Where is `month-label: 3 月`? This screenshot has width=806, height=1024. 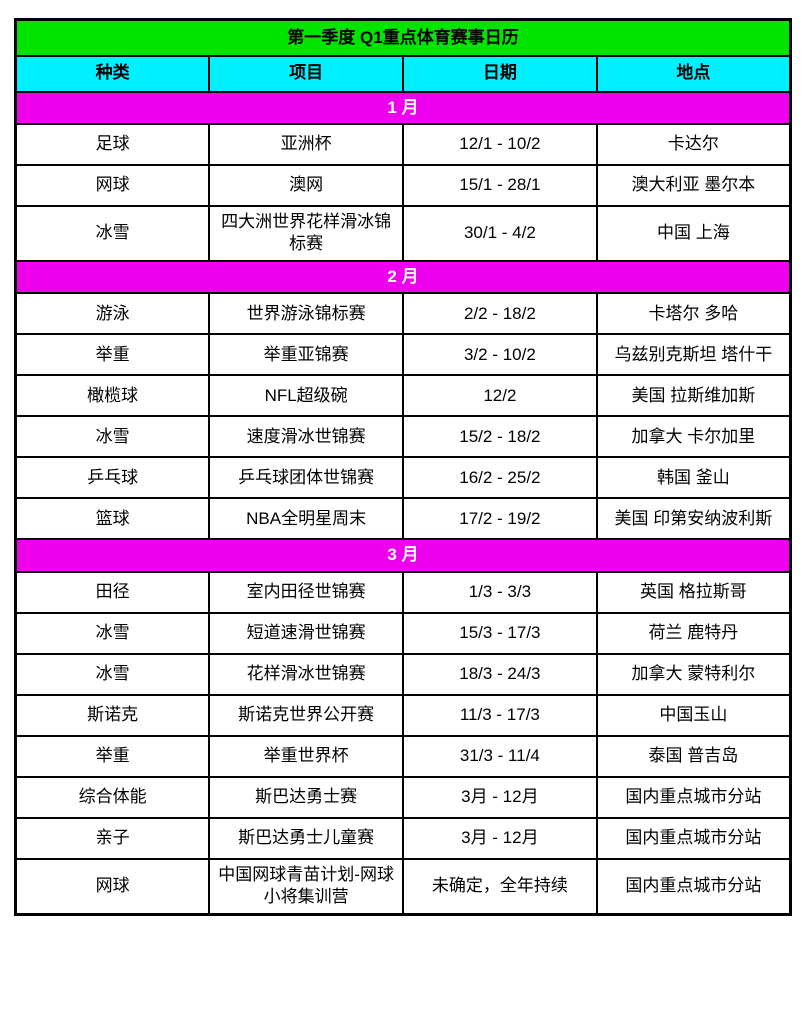 month-label: 3 月 is located at coordinates (403, 555).